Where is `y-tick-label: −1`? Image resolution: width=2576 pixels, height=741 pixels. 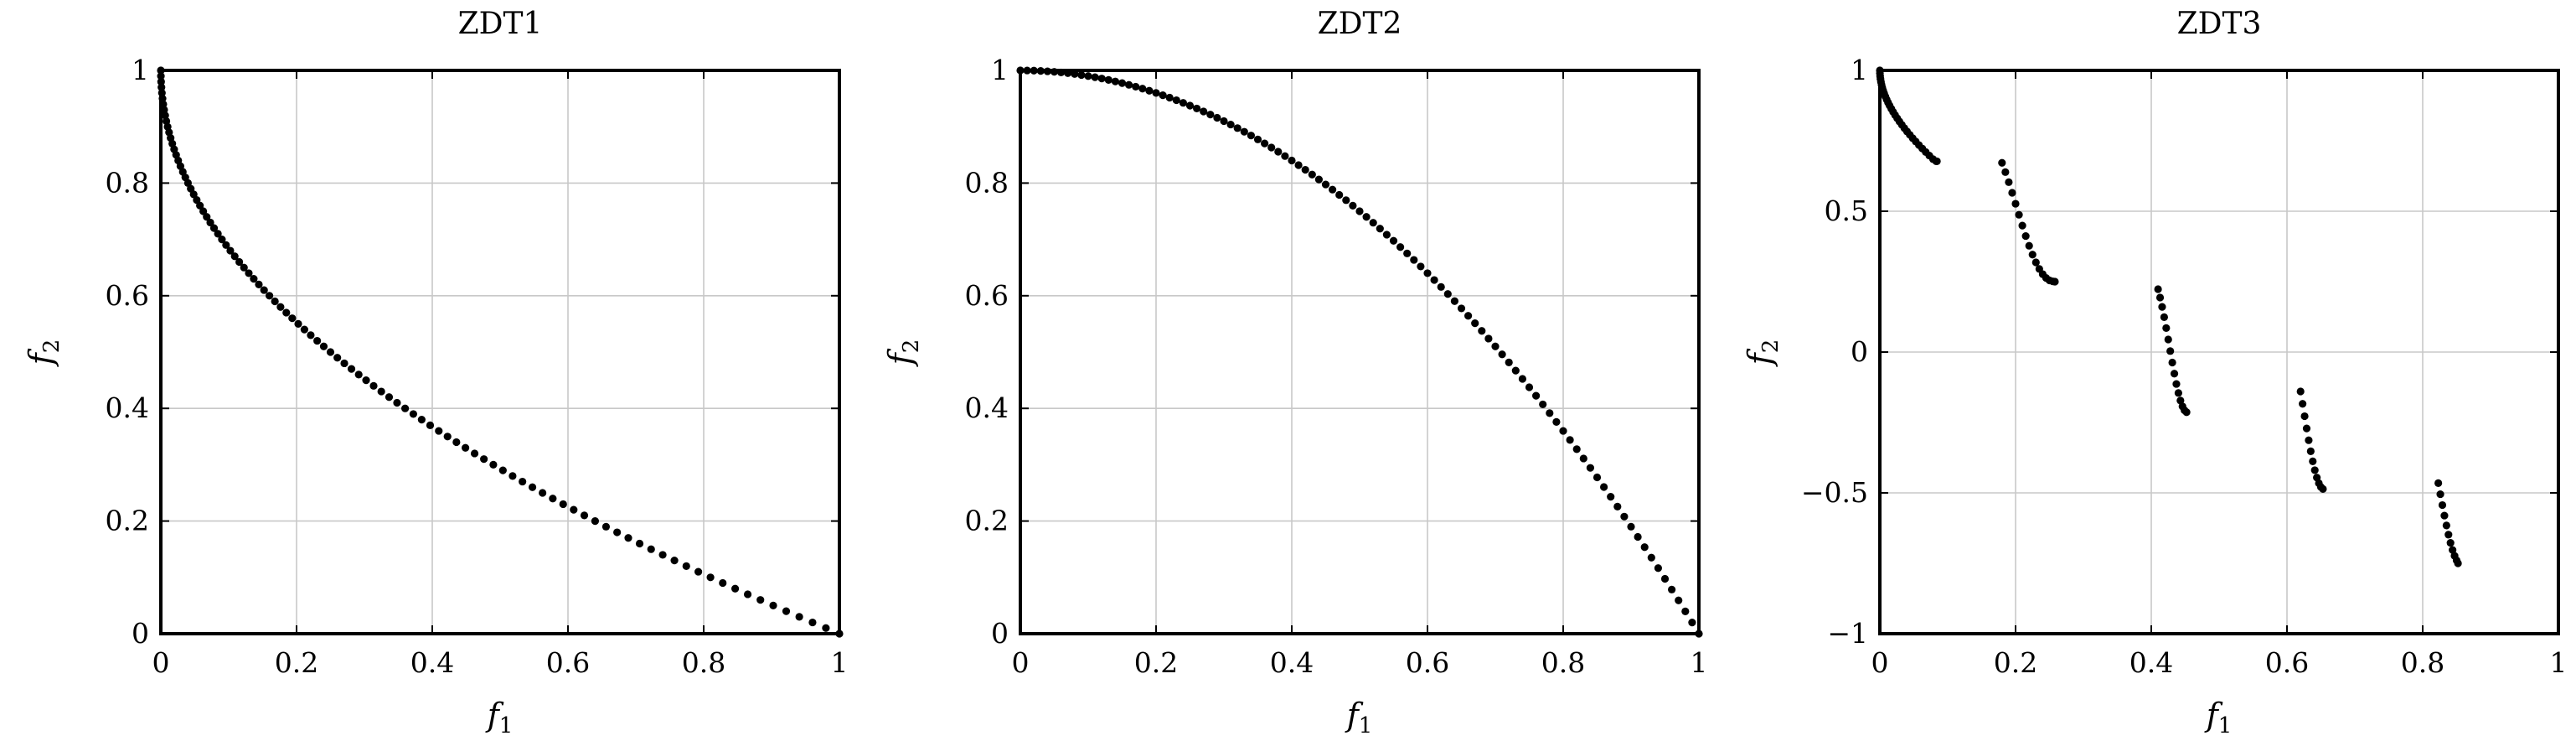 y-tick-label: −1 is located at coordinates (1847, 633).